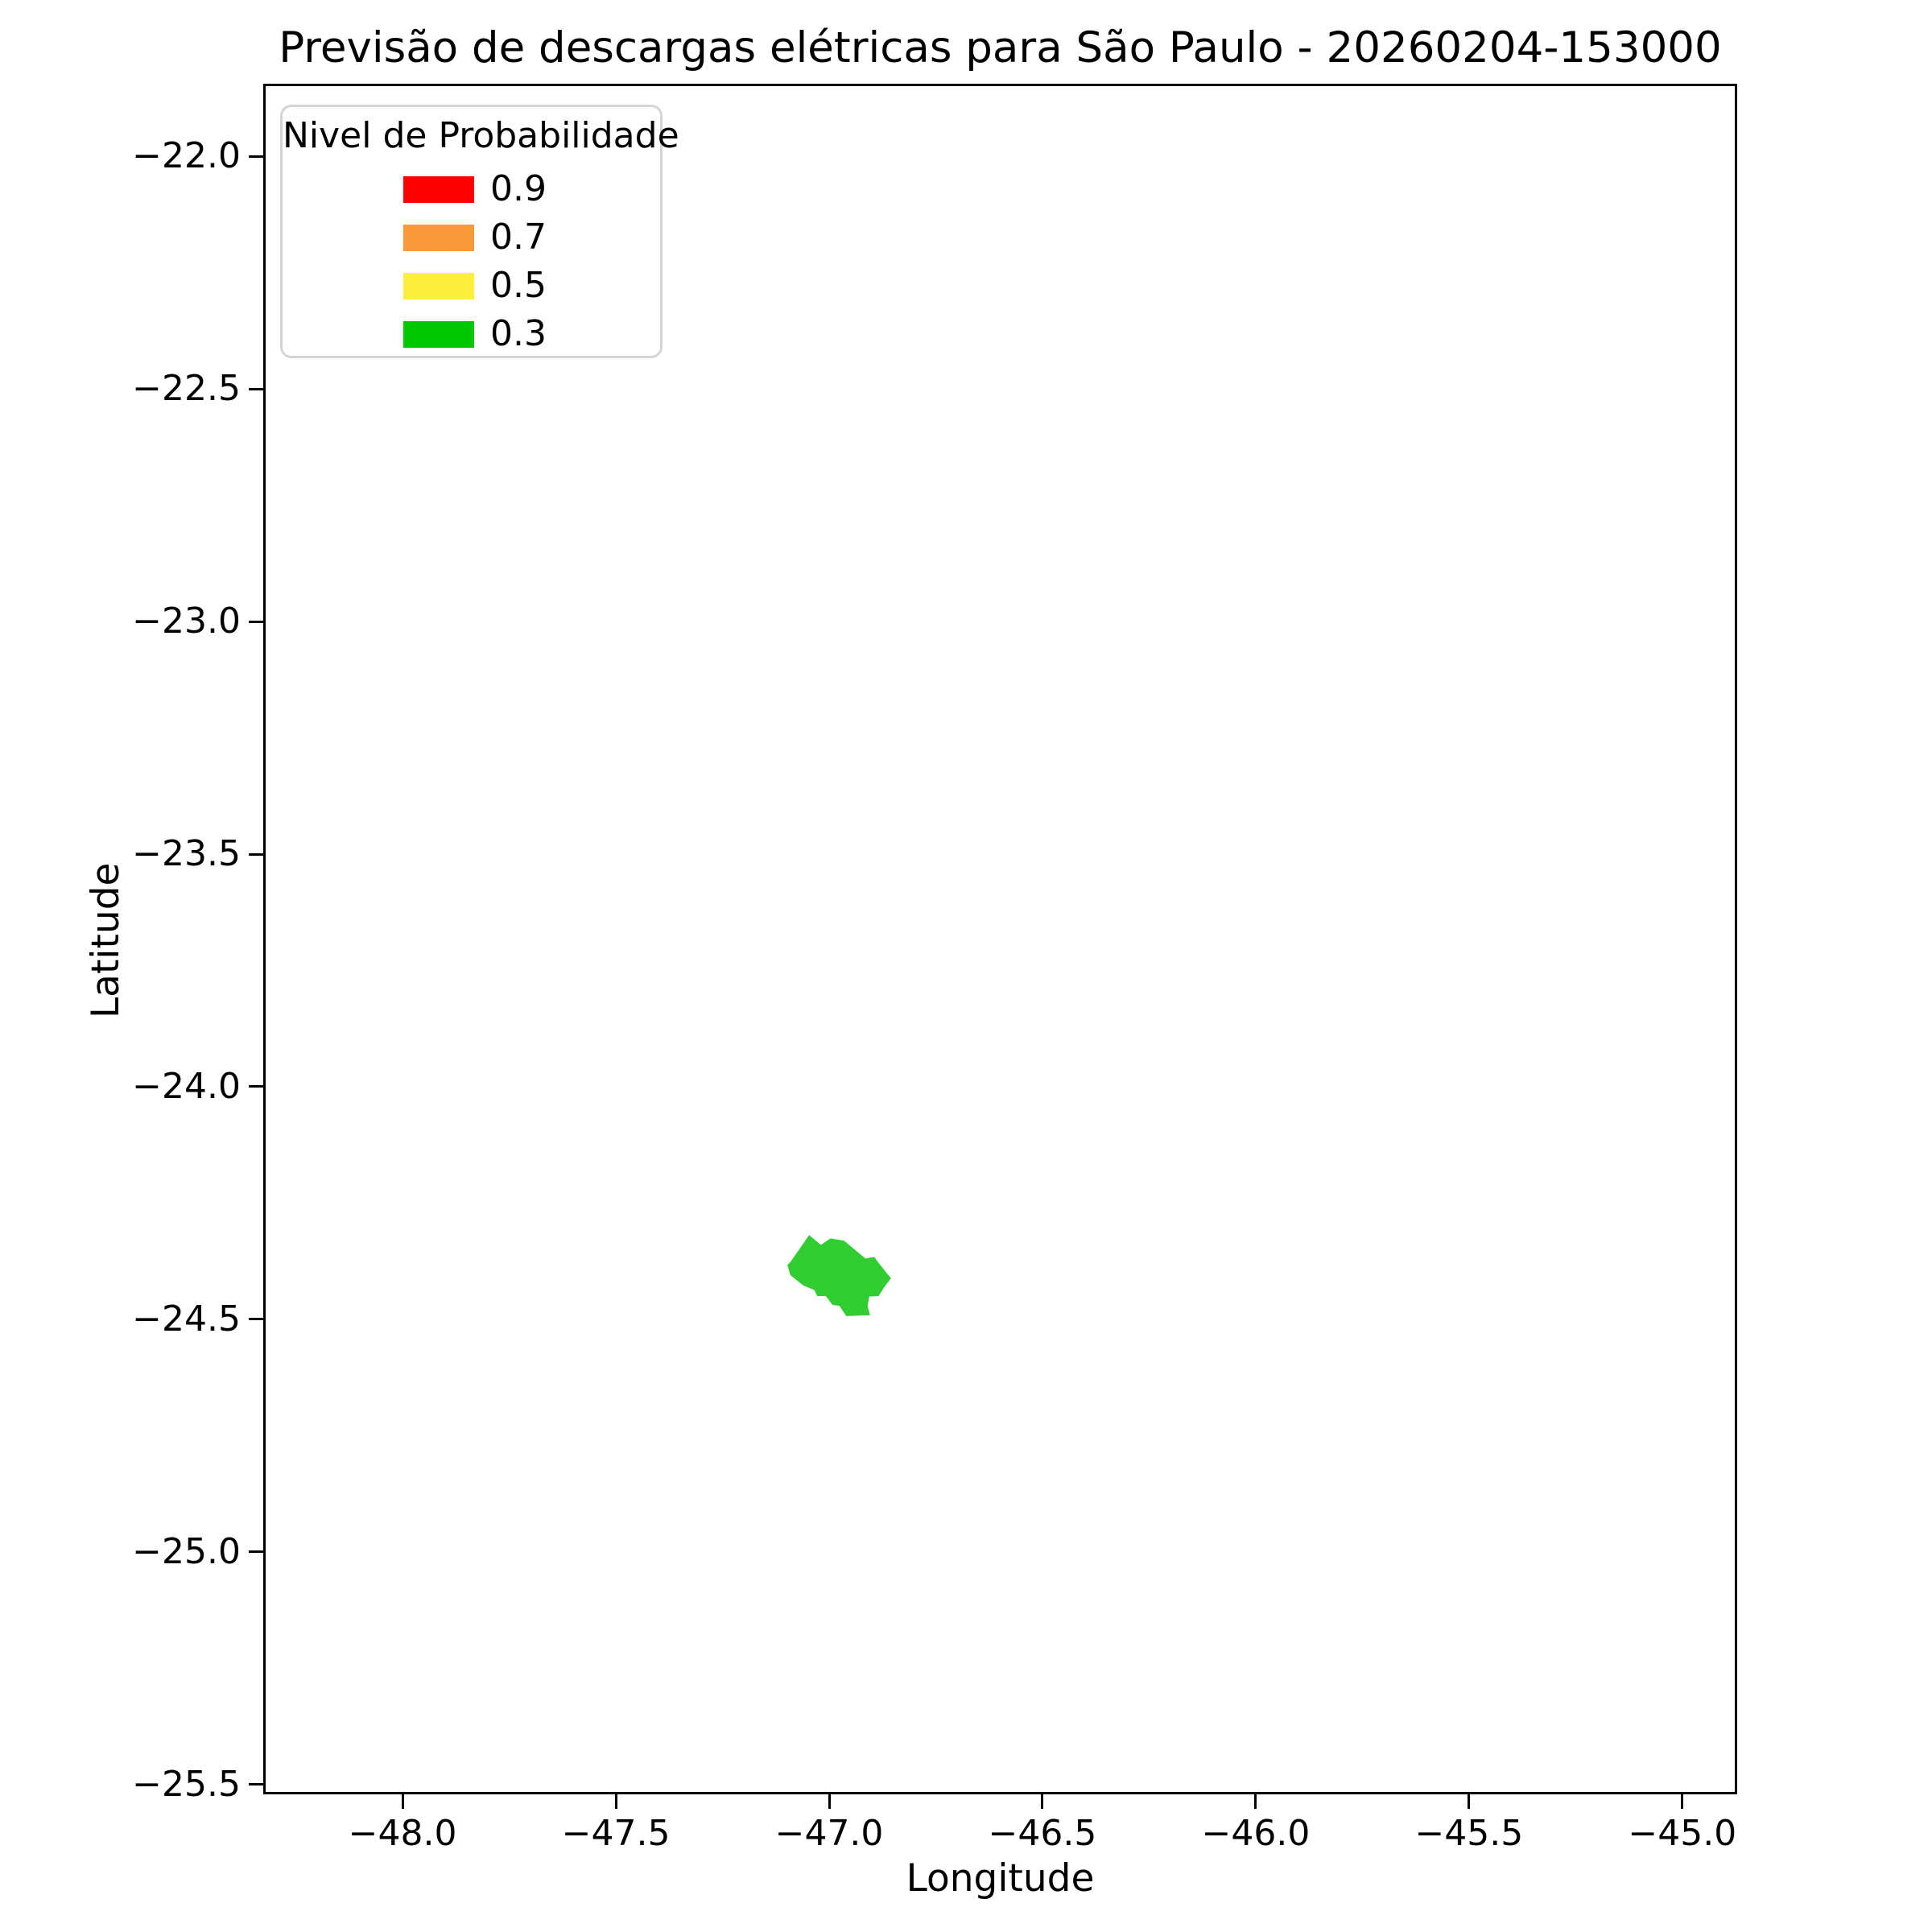 The height and width of the screenshot is (1932, 1932). Describe the element at coordinates (481, 135) in the screenshot. I see `legend-title: Nivel de Probabilidade` at that location.